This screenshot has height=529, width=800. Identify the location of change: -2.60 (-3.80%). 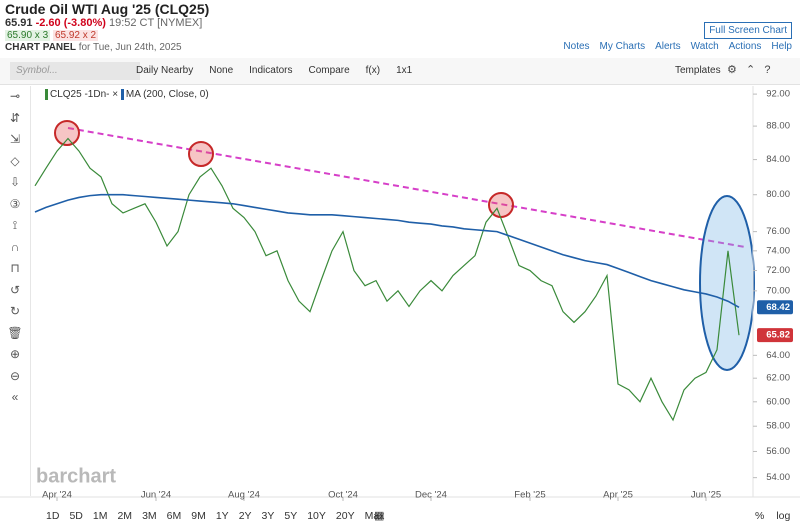
(70, 23).